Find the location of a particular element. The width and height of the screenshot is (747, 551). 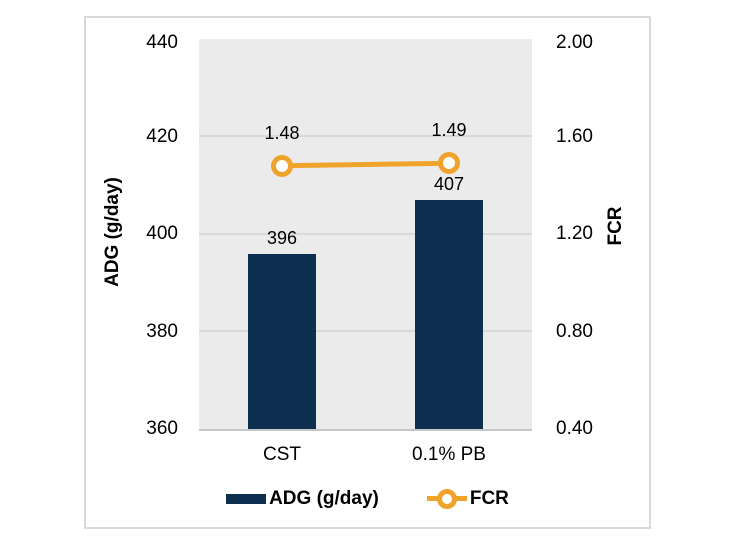

right-axis-tick: 1.20 is located at coordinates (574, 233).